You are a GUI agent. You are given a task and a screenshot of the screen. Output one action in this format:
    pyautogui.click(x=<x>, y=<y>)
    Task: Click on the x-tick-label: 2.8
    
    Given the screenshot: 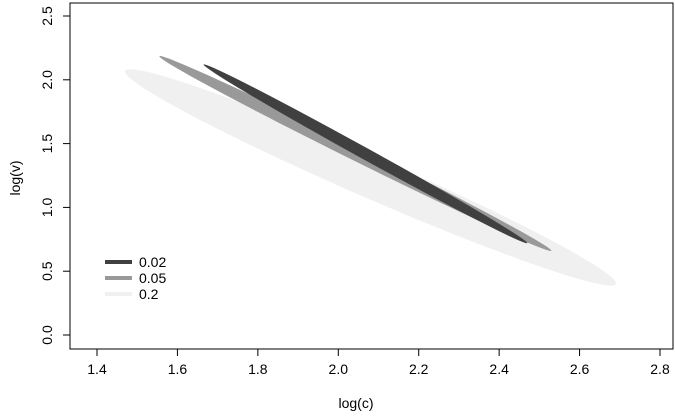 What is the action you would take?
    pyautogui.click(x=660, y=369)
    